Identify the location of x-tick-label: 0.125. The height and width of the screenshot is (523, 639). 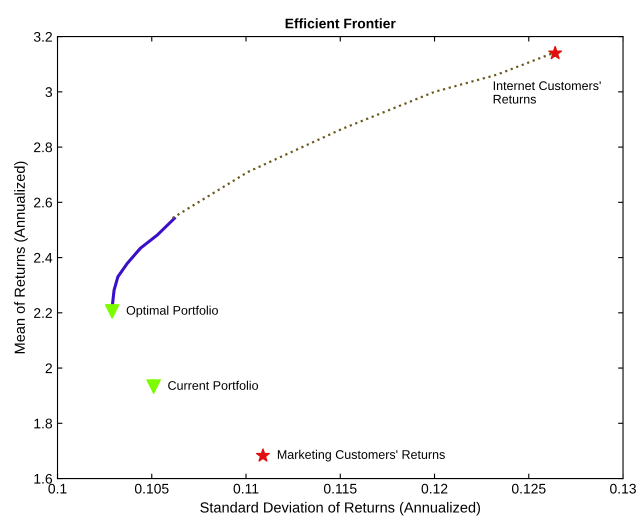
(529, 489).